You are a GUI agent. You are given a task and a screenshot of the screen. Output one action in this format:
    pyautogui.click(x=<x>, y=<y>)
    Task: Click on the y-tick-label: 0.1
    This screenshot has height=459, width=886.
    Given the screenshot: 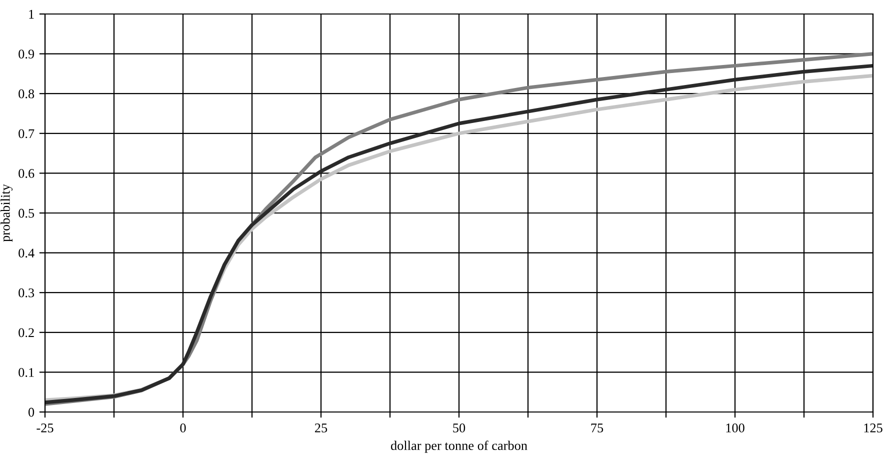 What is the action you would take?
    pyautogui.click(x=26, y=372)
    